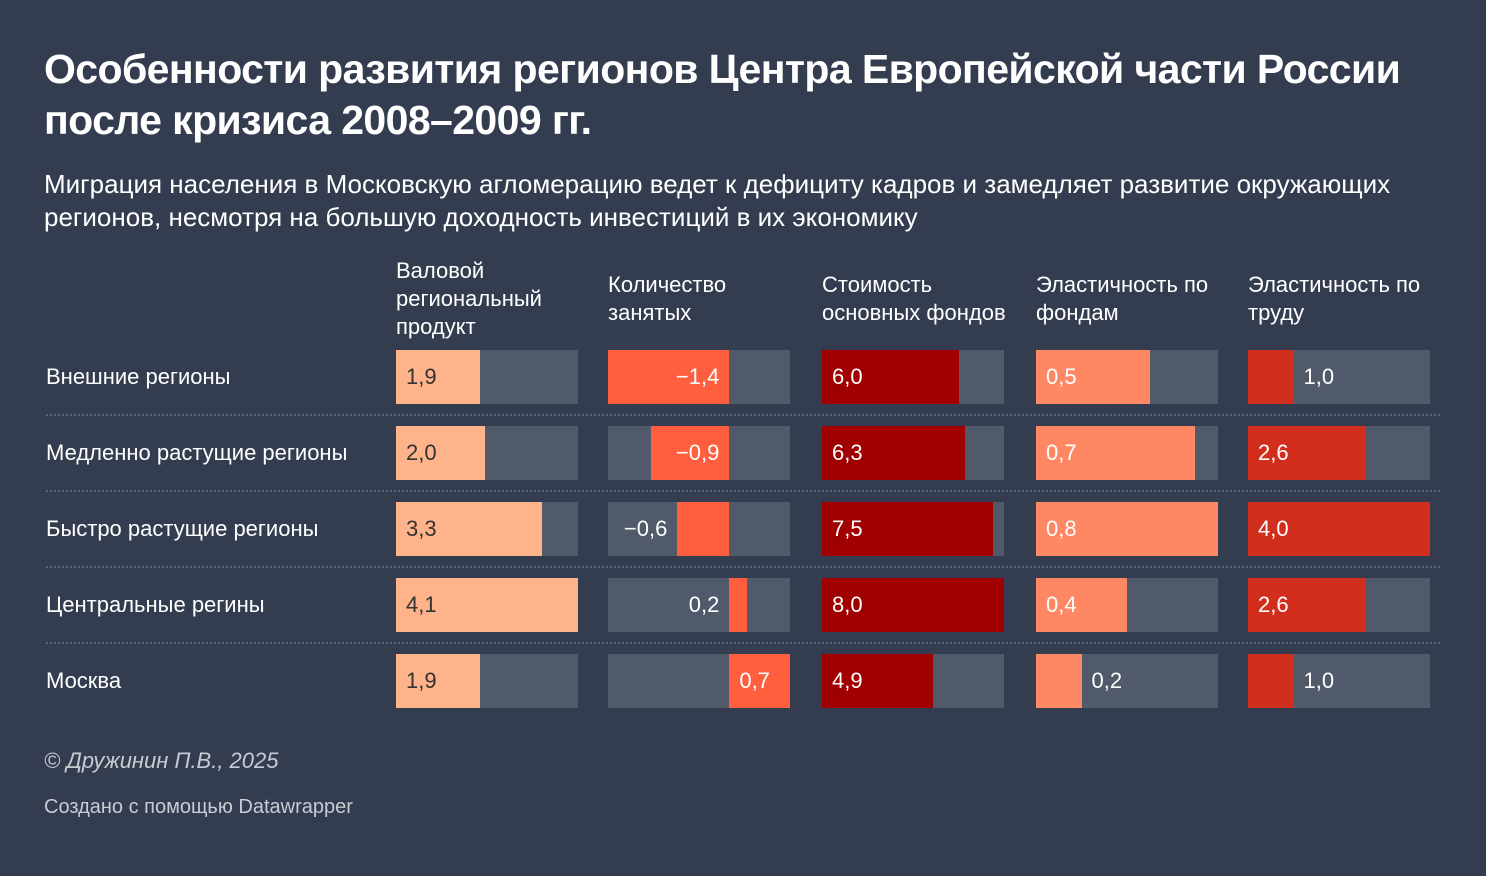 The height and width of the screenshot is (876, 1486). Describe the element at coordinates (198, 807) in the screenshot. I see `made-with-datawrapper: Создано с помощью Datawrapper` at that location.